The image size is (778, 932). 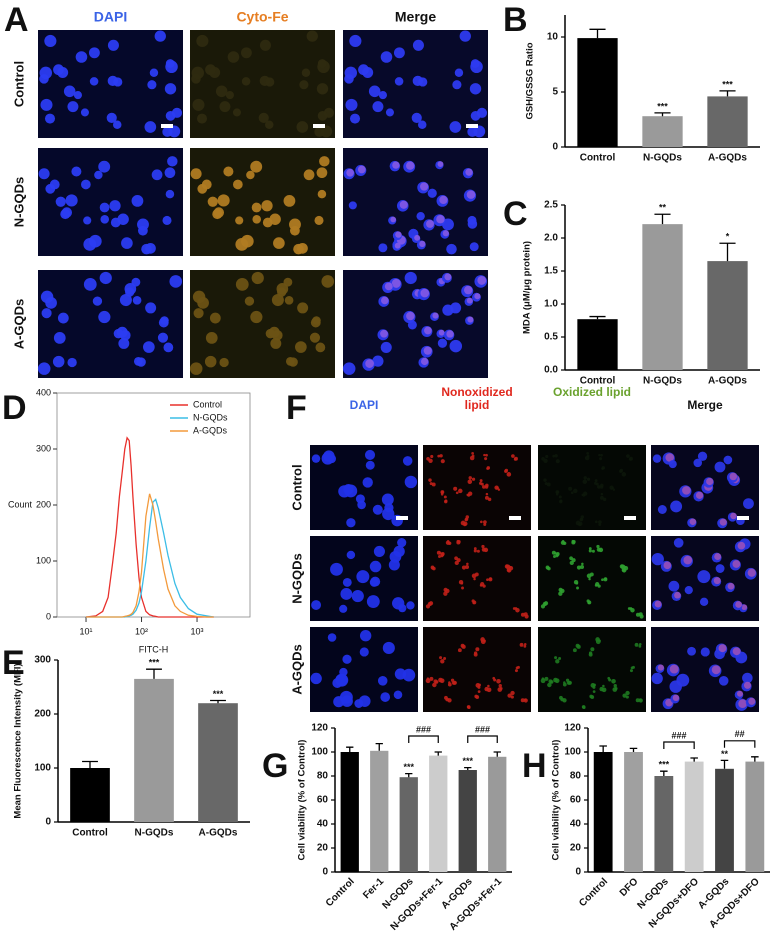 I want to click on y-tick-label: 40, so click(x=323, y=824).